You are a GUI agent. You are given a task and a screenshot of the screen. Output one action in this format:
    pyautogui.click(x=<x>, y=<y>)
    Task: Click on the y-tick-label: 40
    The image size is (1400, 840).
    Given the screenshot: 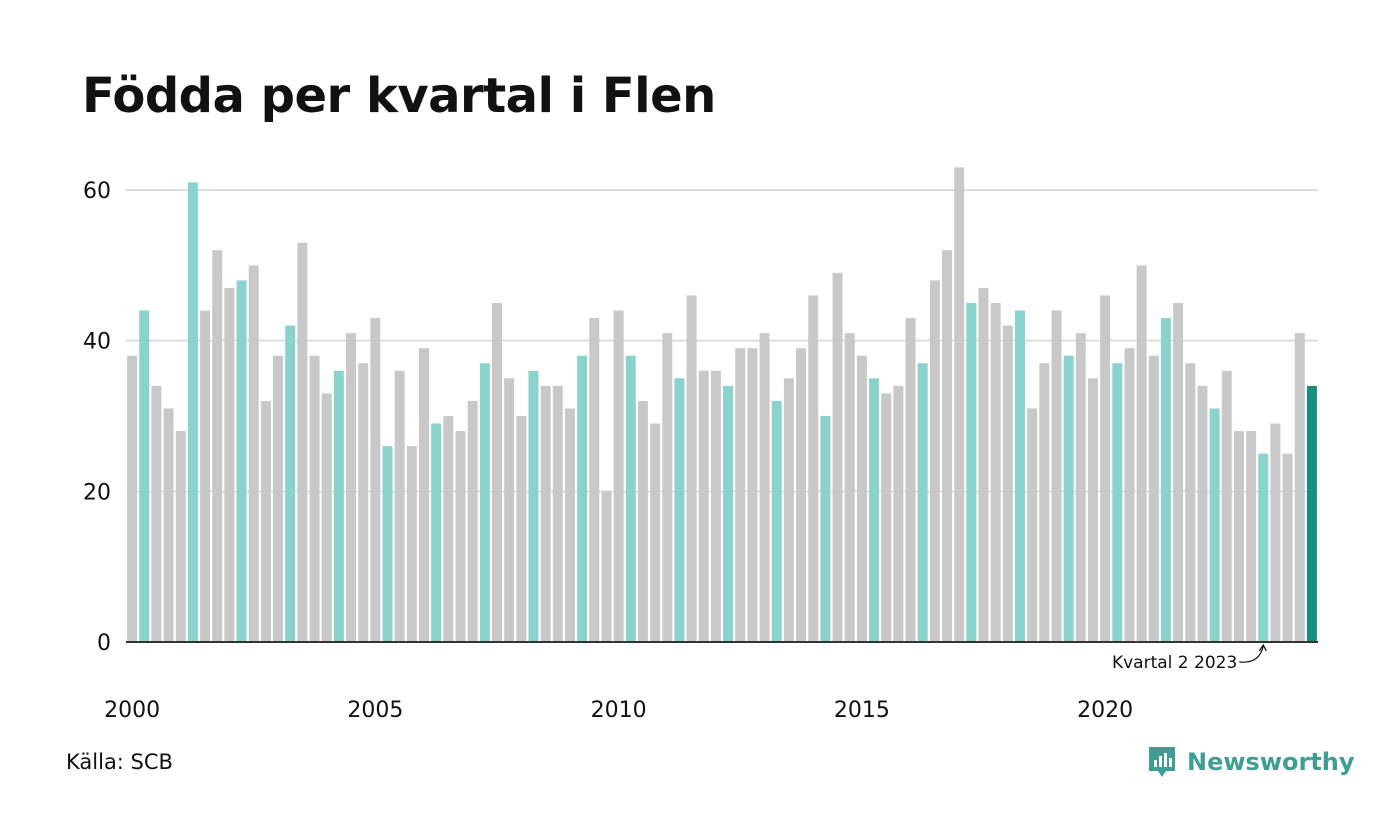 What is the action you would take?
    pyautogui.click(x=97, y=342)
    